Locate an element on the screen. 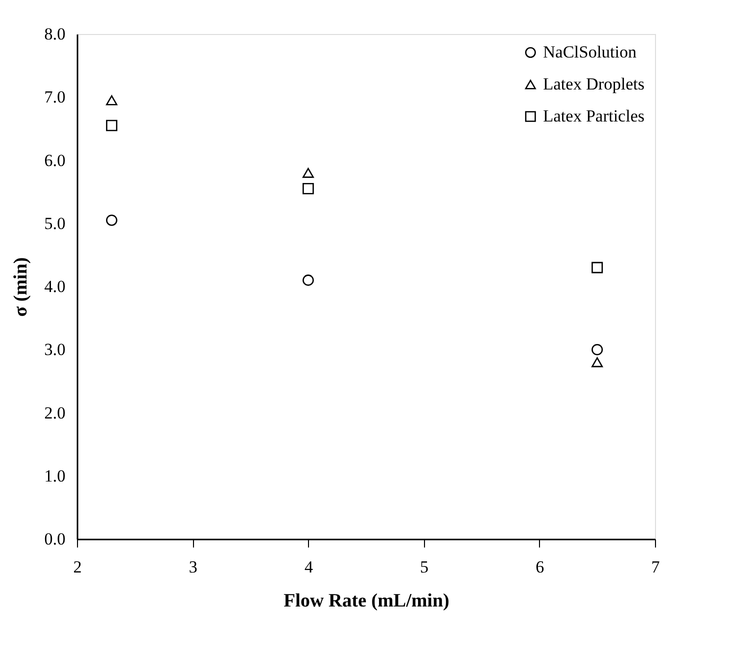 This screenshot has width=729, height=653. y-tick-label: 4.0 is located at coordinates (55, 286).